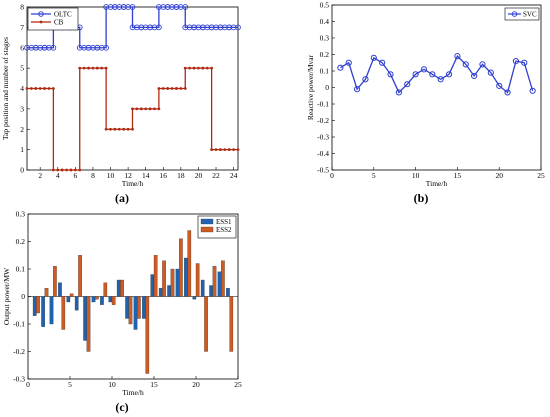  What do you see at coordinates (458, 175) in the screenshot?
I see `x-tick-label-b: 15` at bounding box center [458, 175].